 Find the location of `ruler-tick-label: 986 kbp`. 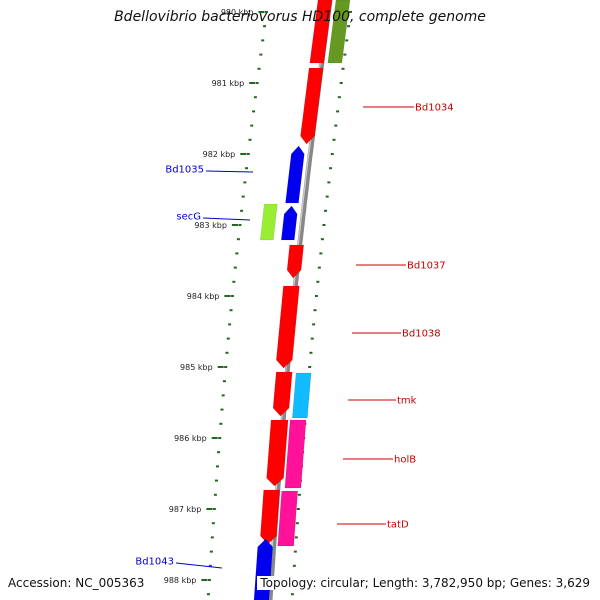

ruler-tick-label: 986 kbp is located at coordinates (190, 438).